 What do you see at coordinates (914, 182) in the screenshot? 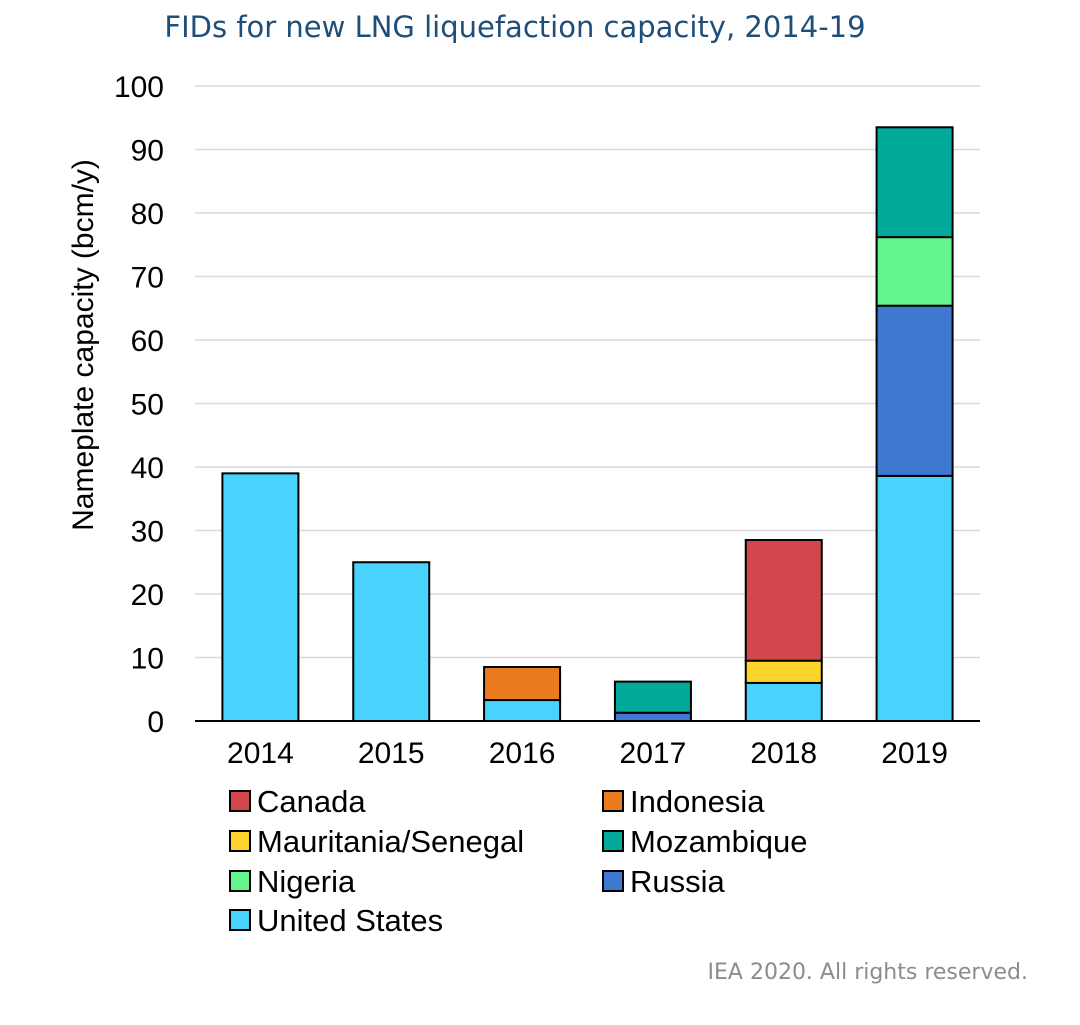
I see `bar-segment-2019-mozambique` at bounding box center [914, 182].